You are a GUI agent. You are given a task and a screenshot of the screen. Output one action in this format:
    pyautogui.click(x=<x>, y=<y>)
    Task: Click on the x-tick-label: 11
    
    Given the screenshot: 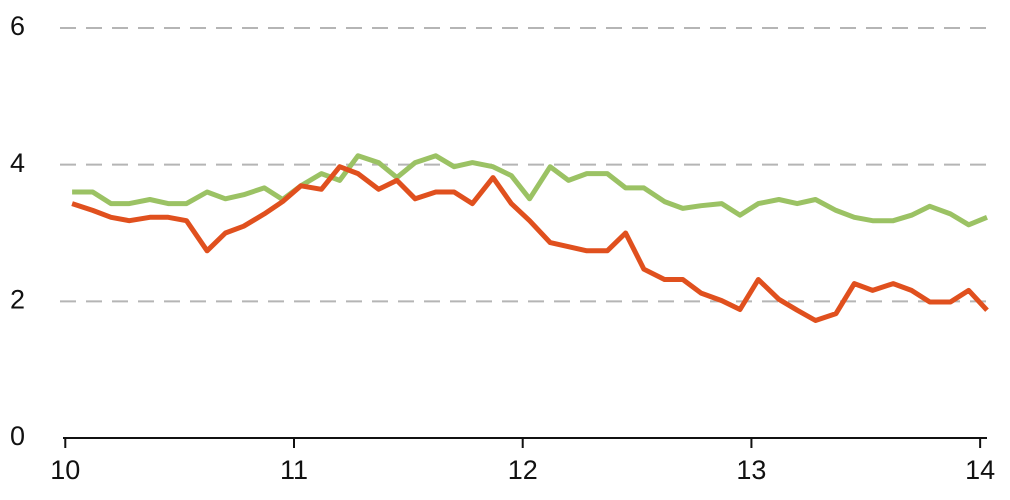 What is the action you would take?
    pyautogui.click(x=294, y=470)
    